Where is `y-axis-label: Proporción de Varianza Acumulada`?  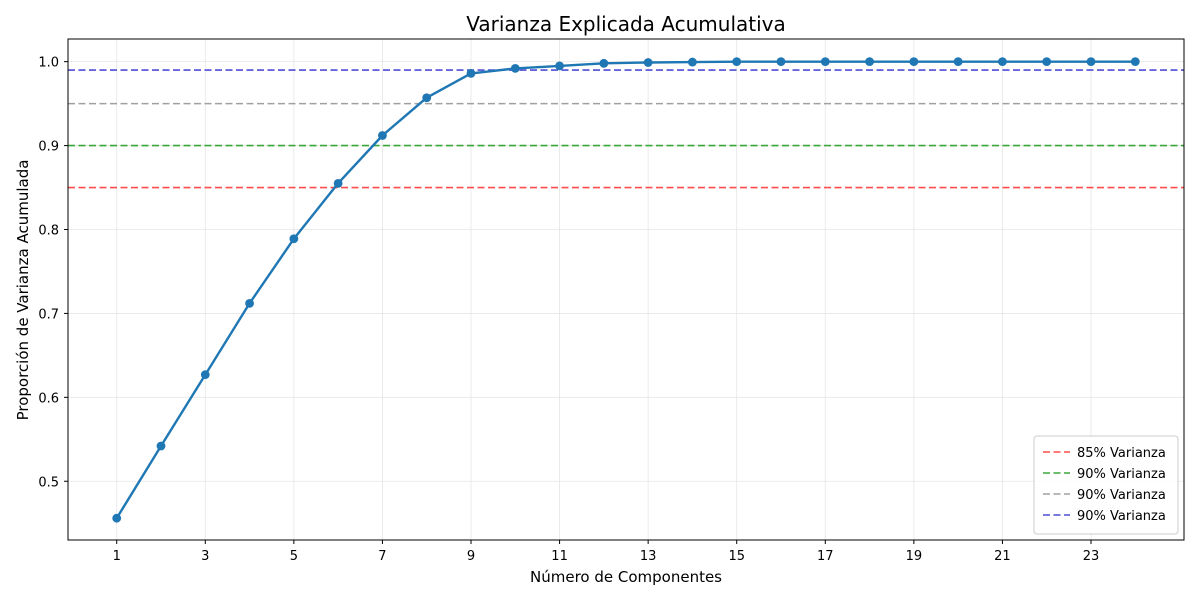 y-axis-label: Proporción de Varianza Acumulada is located at coordinates (23, 290).